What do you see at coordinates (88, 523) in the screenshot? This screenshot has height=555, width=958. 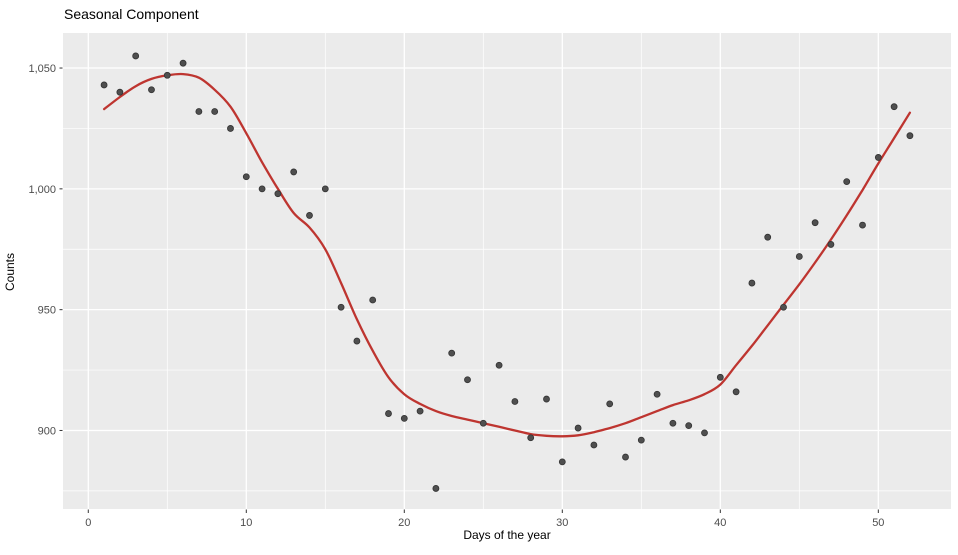 I see `x-tick-label: 0` at bounding box center [88, 523].